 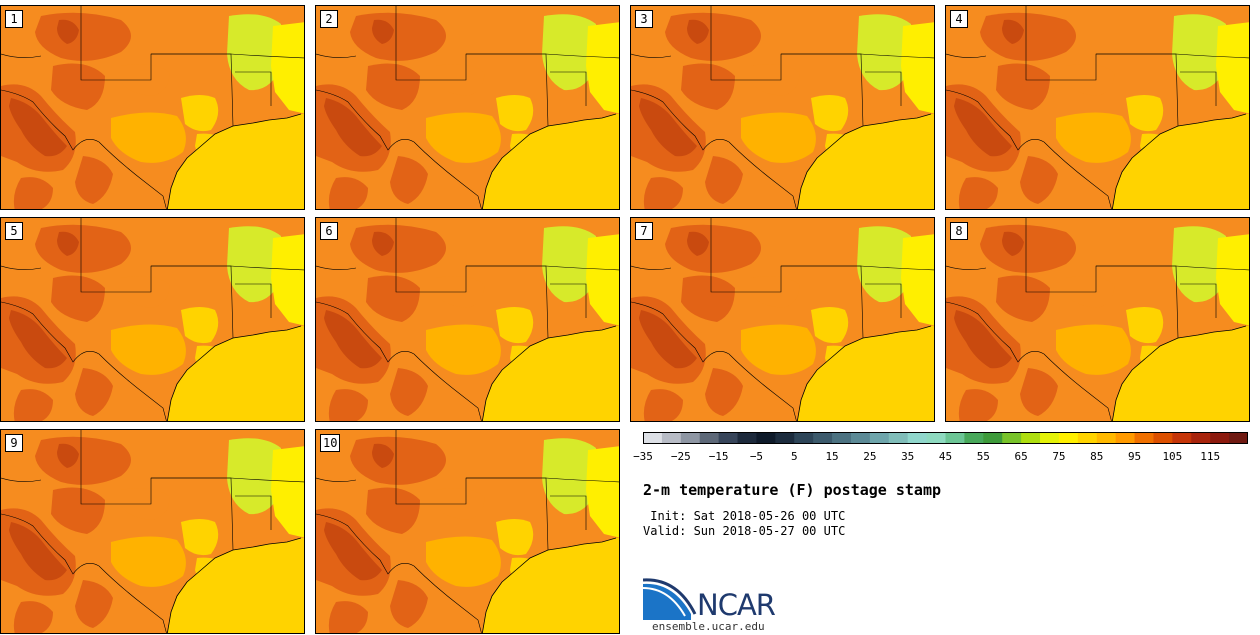 I want to click on ncar-logo-icon, so click(x=670, y=599).